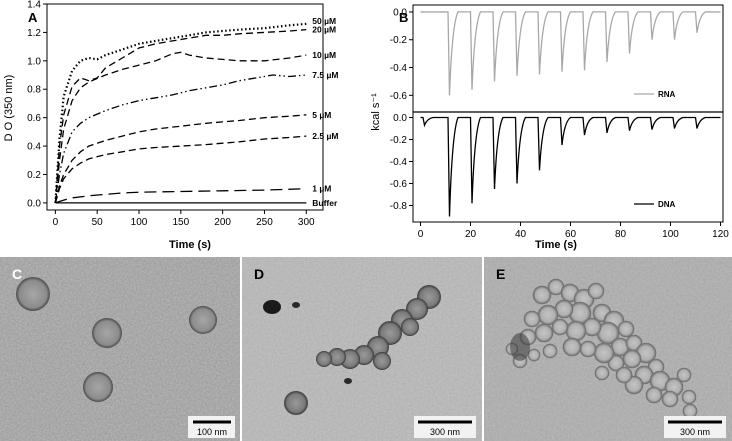 Image resolution: width=732 pixels, height=441 pixels. What do you see at coordinates (667, 94) in the screenshot?
I see `legend-label: RNA` at bounding box center [667, 94].